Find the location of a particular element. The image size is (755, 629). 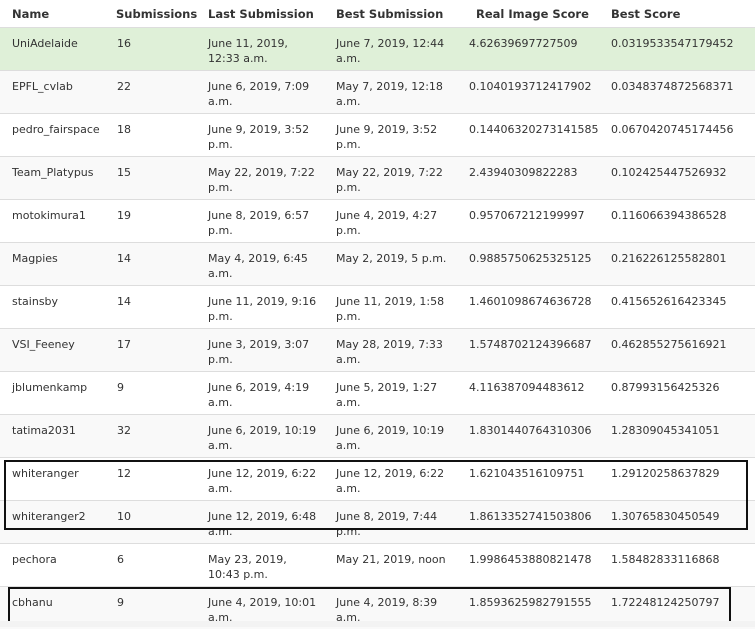

best-submission: May 28, 2019, 7:33 a.m. is located at coordinates (389, 352).